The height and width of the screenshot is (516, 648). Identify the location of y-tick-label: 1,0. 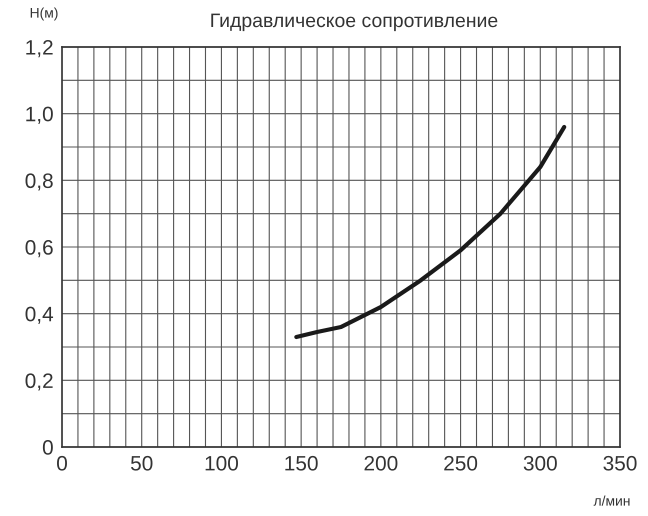
(39, 115).